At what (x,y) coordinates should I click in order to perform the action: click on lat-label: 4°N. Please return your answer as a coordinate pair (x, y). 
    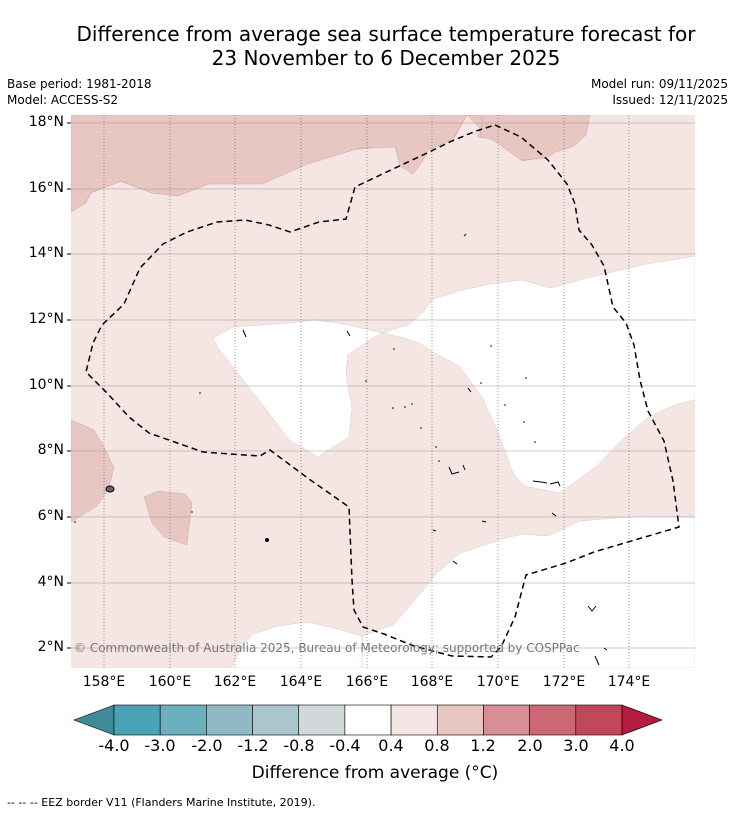
    Looking at the image, I should click on (50, 582).